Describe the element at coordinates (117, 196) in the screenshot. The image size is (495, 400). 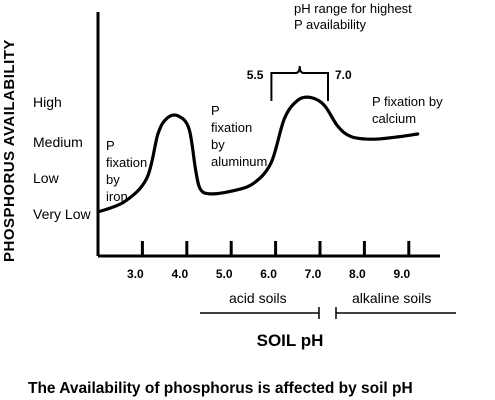
I see `annotation-iron-line: iron` at that location.